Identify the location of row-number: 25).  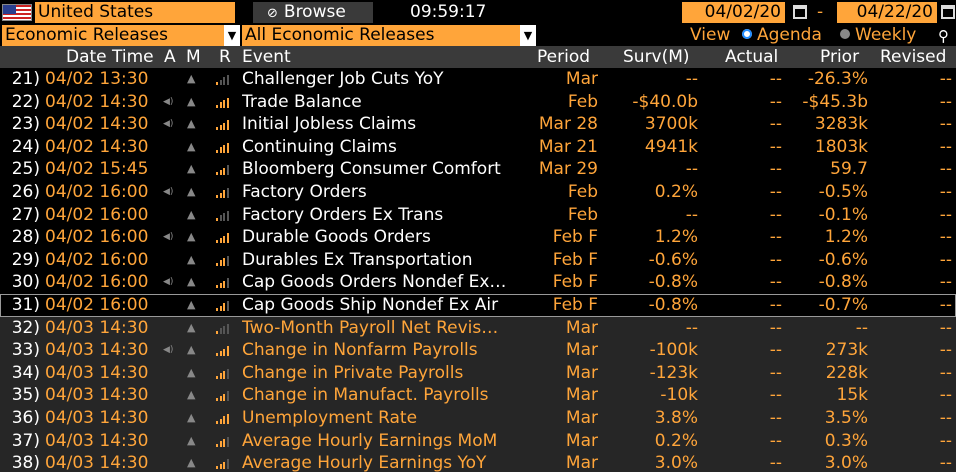
(25, 169).